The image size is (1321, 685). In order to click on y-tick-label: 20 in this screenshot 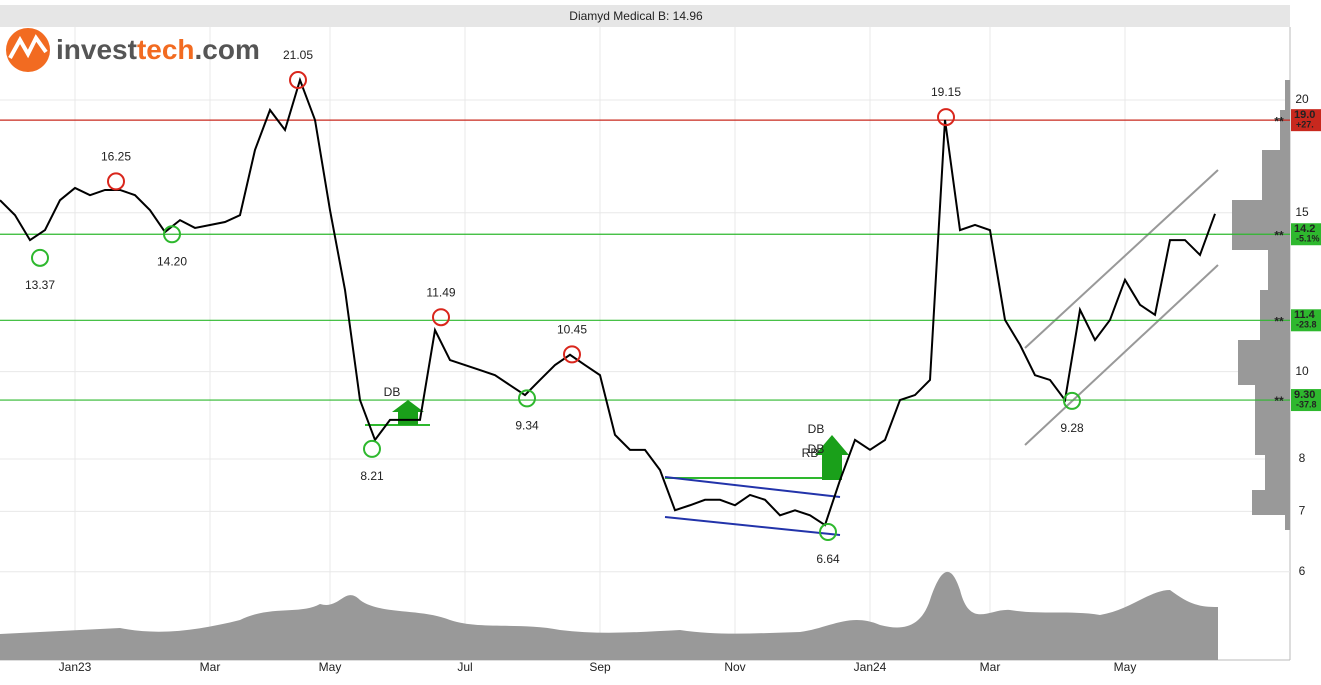, I will do `click(1302, 99)`.